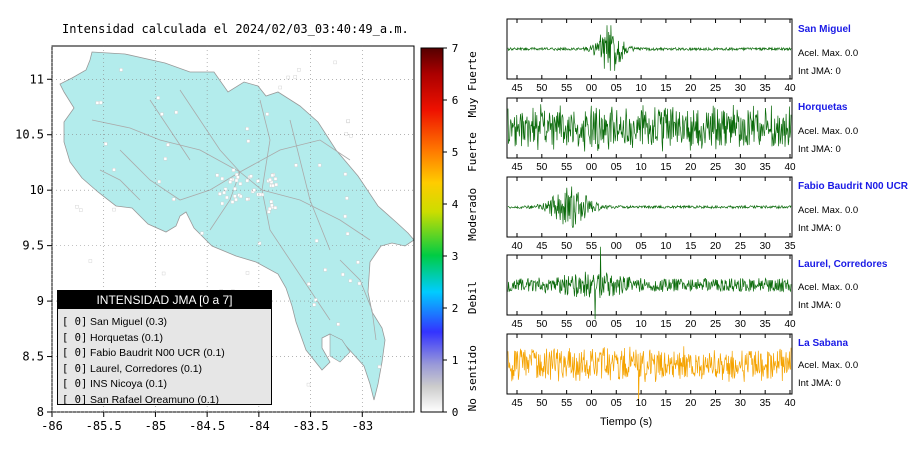 The width and height of the screenshot is (910, 460). Describe the element at coordinates (37, 79) in the screenshot. I see `map-ytick-label: 11` at that location.